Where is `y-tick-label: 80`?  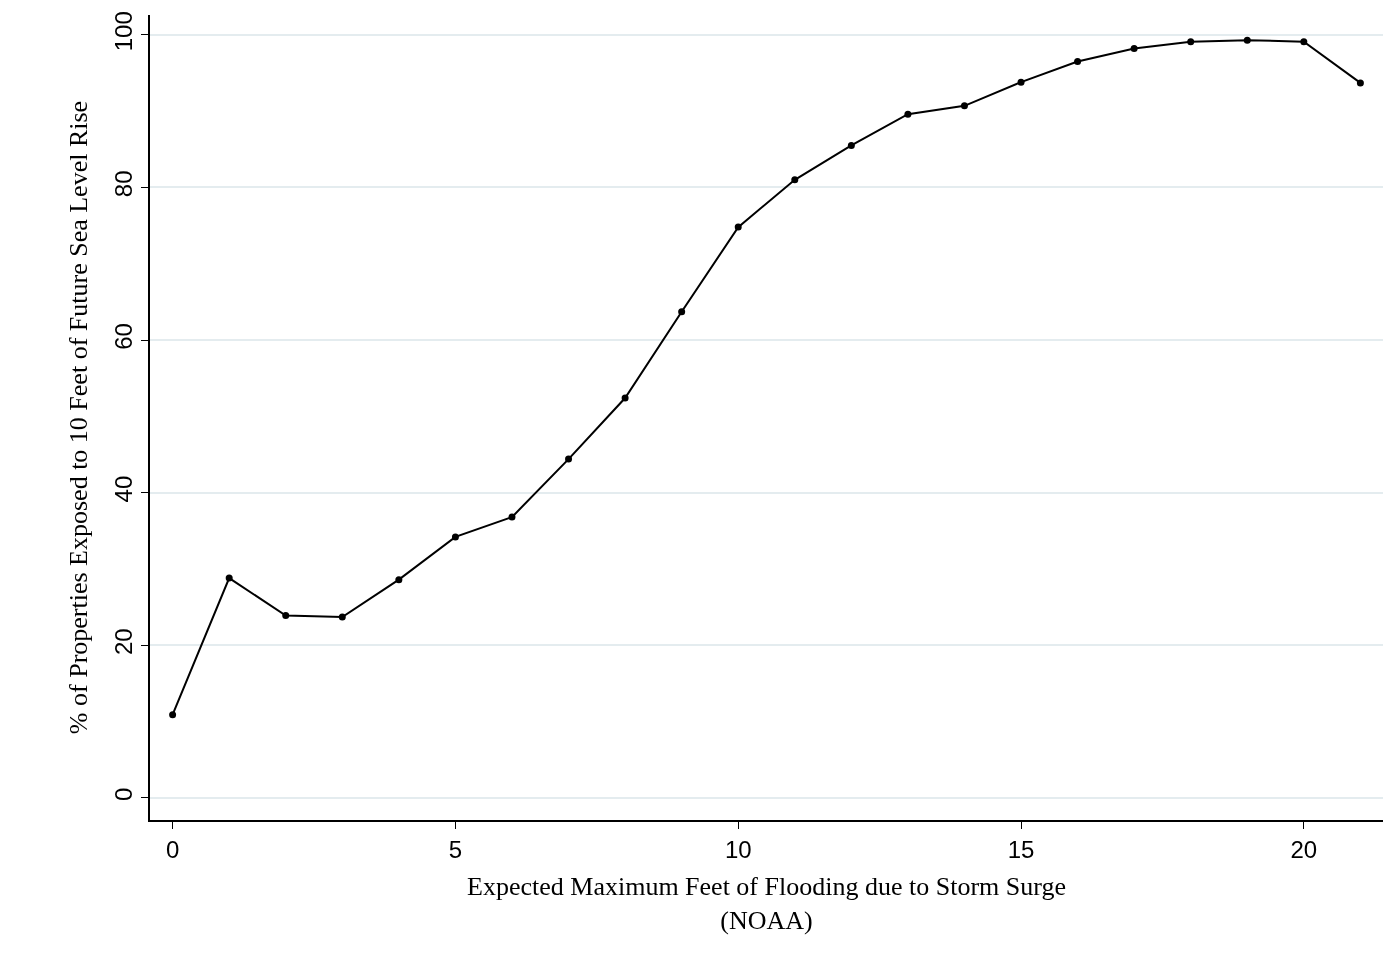 y-tick-label: 80 is located at coordinates (123, 184).